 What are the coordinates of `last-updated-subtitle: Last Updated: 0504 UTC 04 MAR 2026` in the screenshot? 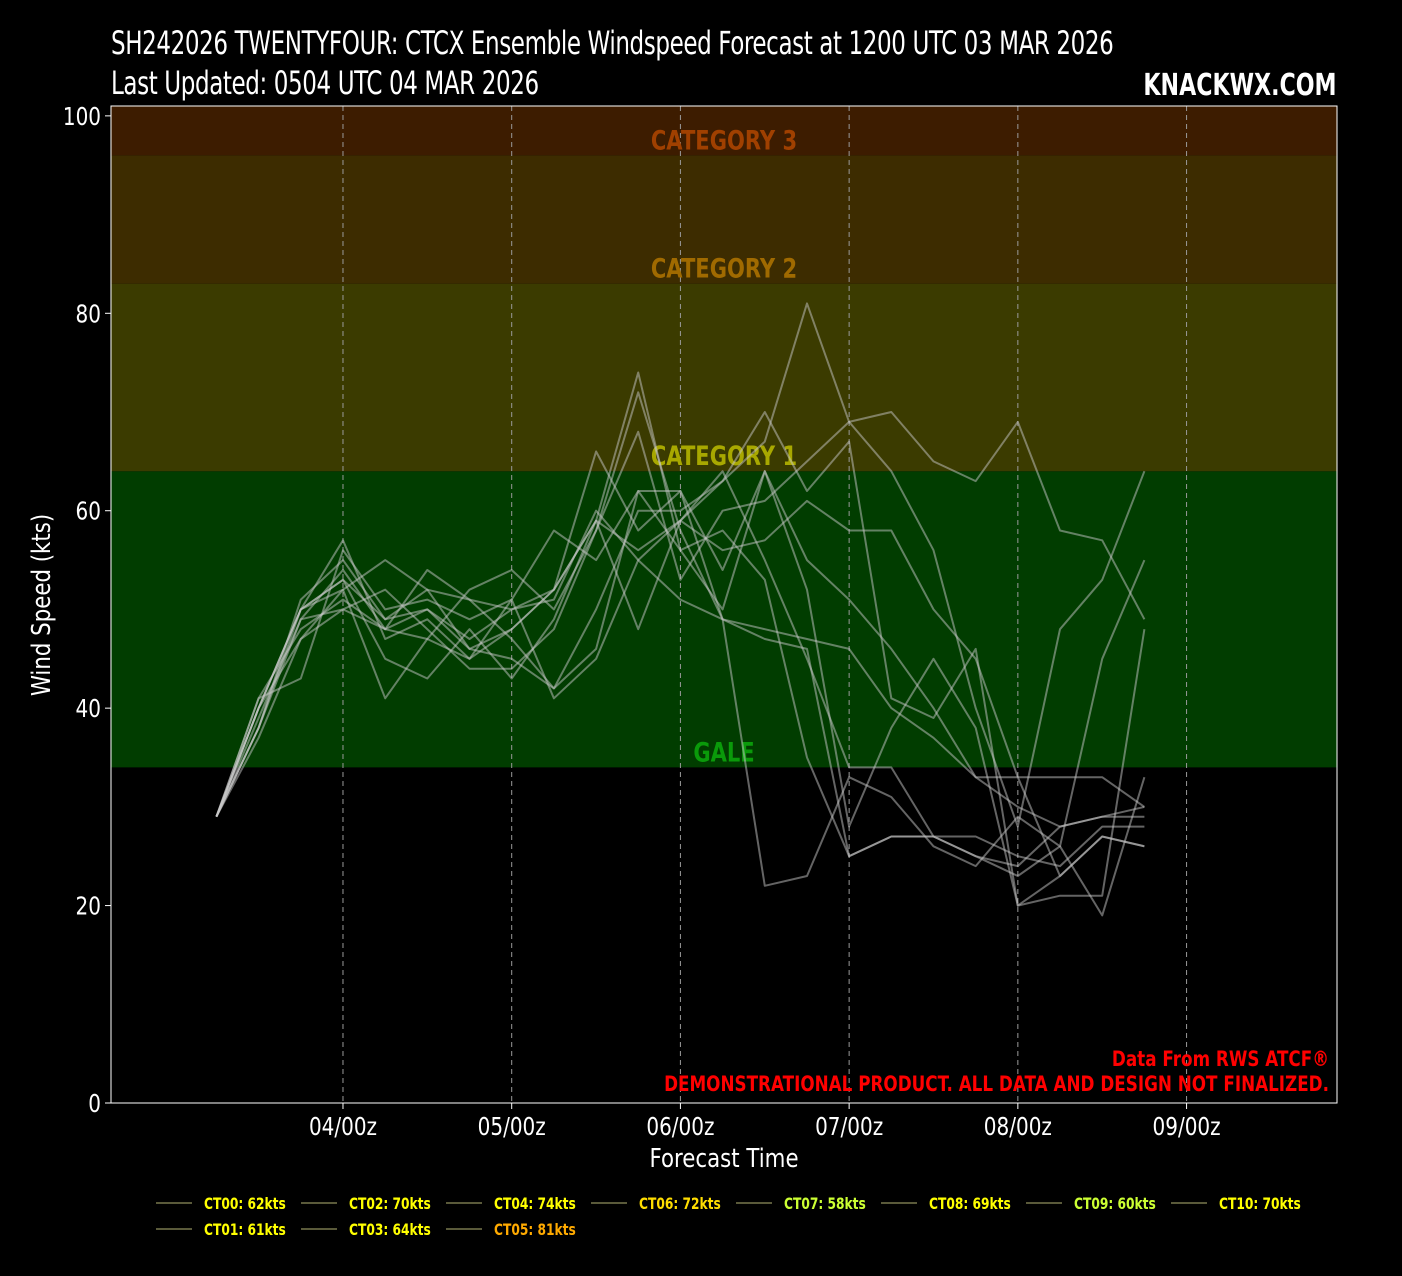 It's located at (325, 83).